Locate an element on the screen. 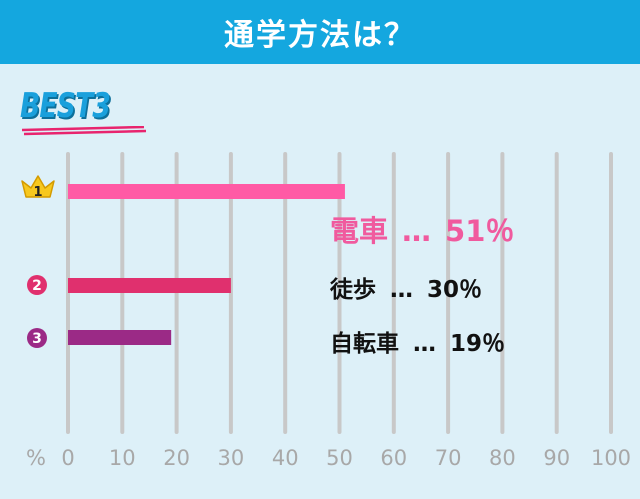  axis-unit-label: % is located at coordinates (36, 458).